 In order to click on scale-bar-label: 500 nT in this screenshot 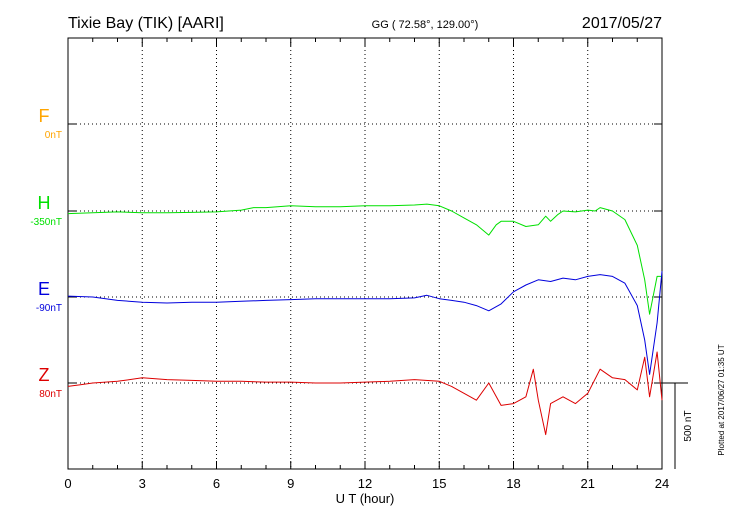, I will do `click(688, 425)`.